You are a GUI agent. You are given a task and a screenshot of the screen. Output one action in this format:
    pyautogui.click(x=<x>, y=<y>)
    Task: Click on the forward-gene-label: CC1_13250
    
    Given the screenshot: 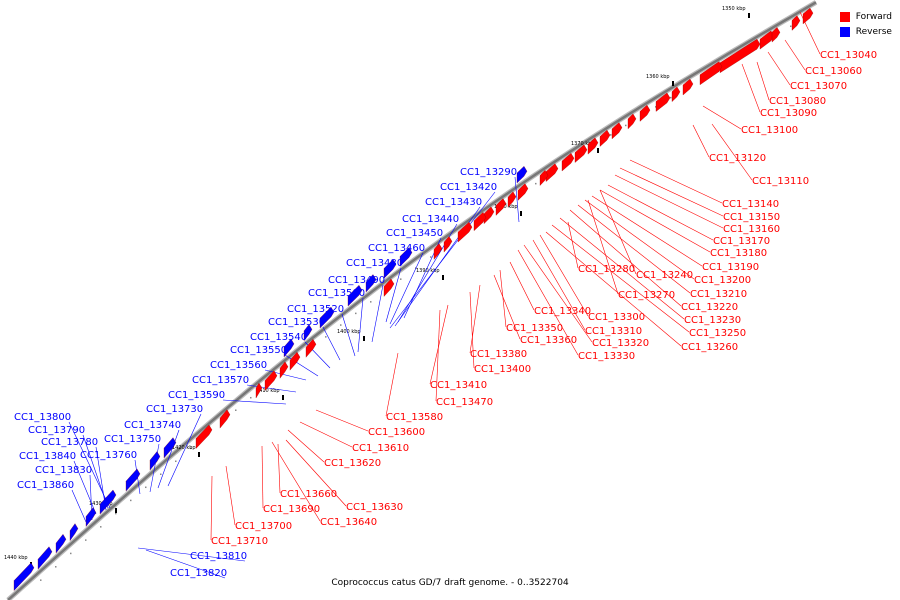 What is the action you would take?
    pyautogui.click(x=717, y=333)
    